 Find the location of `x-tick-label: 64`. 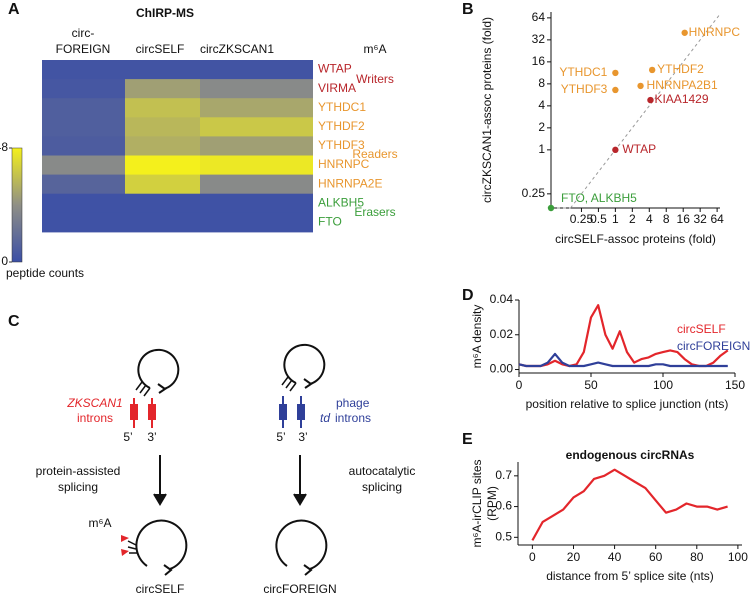

x-tick-label: 64 is located at coordinates (717, 219).